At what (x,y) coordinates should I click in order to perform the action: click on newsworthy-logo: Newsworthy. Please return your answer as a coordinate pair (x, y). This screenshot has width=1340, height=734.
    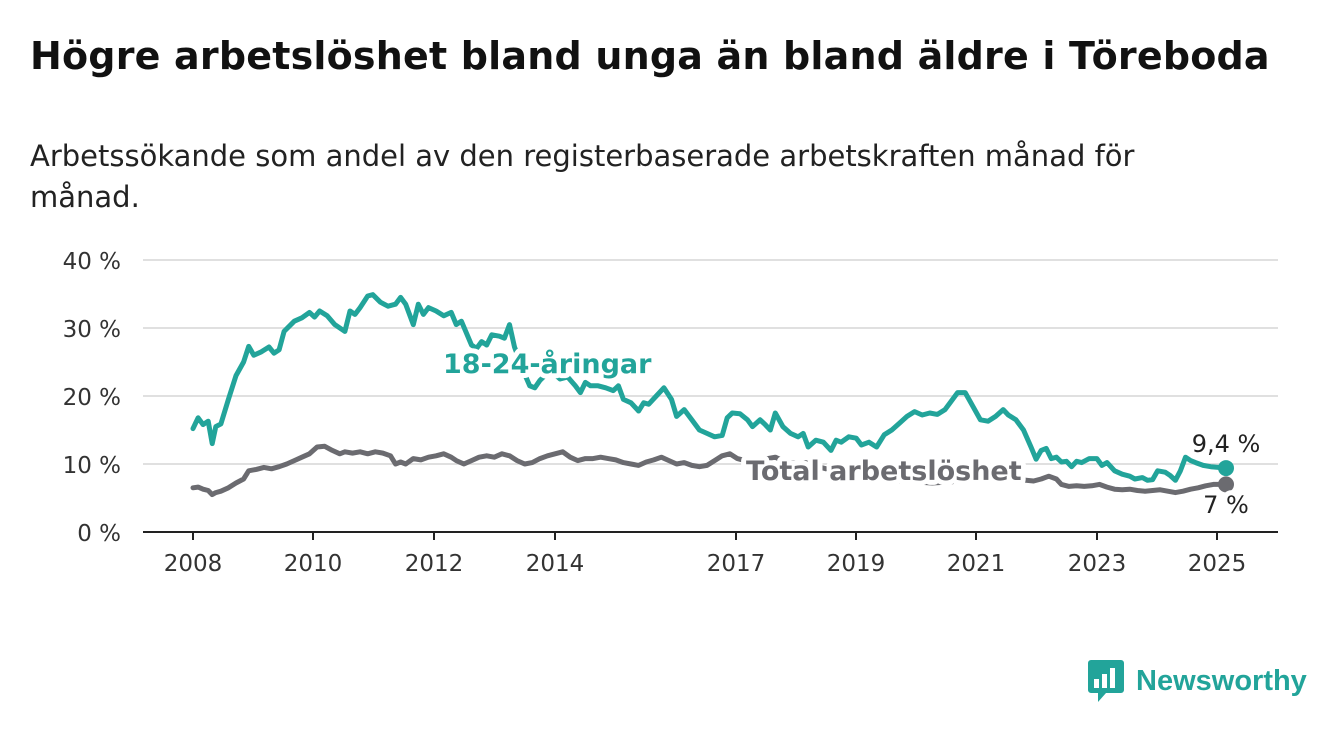
    Looking at the image, I should click on (1197, 681).